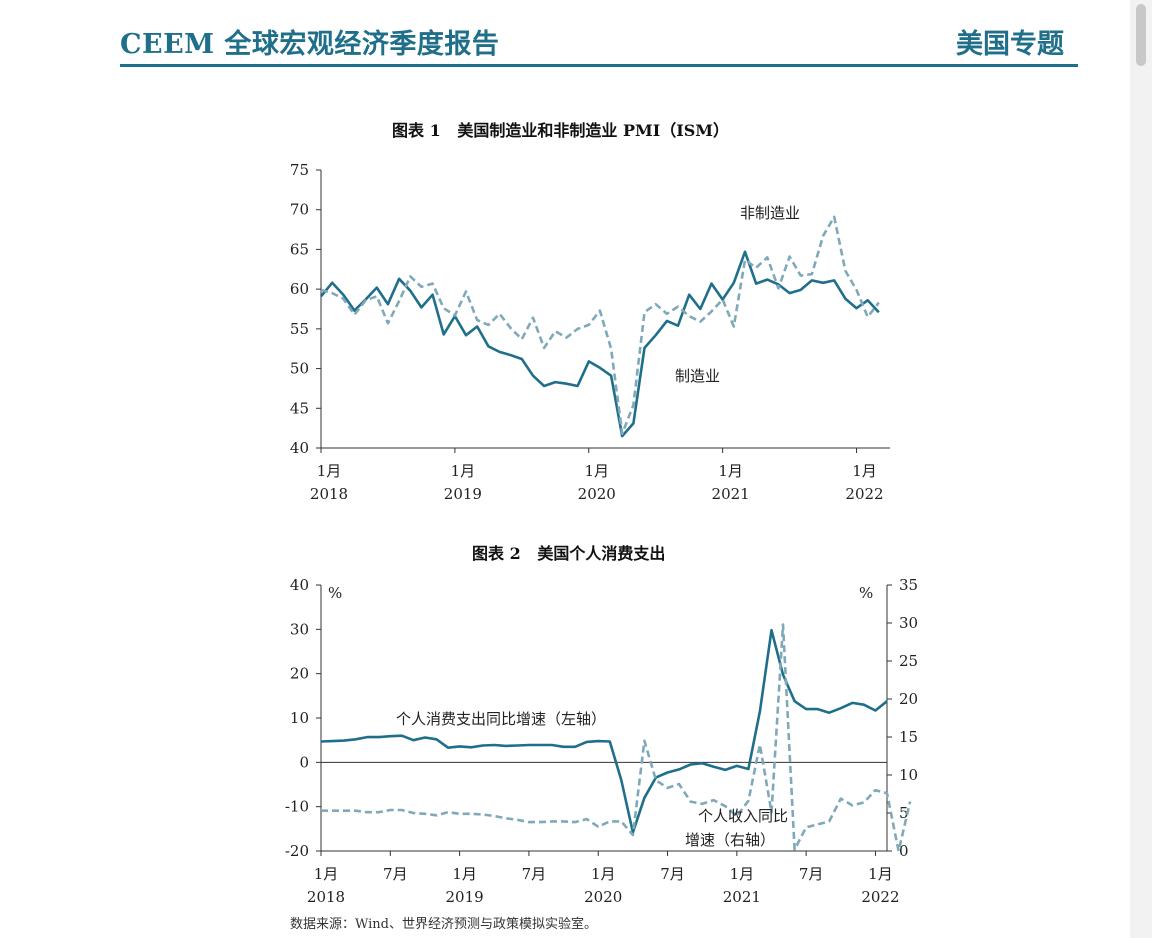 Image resolution: width=1152 pixels, height=938 pixels. Describe the element at coordinates (908, 585) in the screenshot. I see `right-y-tick-label: 35` at that location.